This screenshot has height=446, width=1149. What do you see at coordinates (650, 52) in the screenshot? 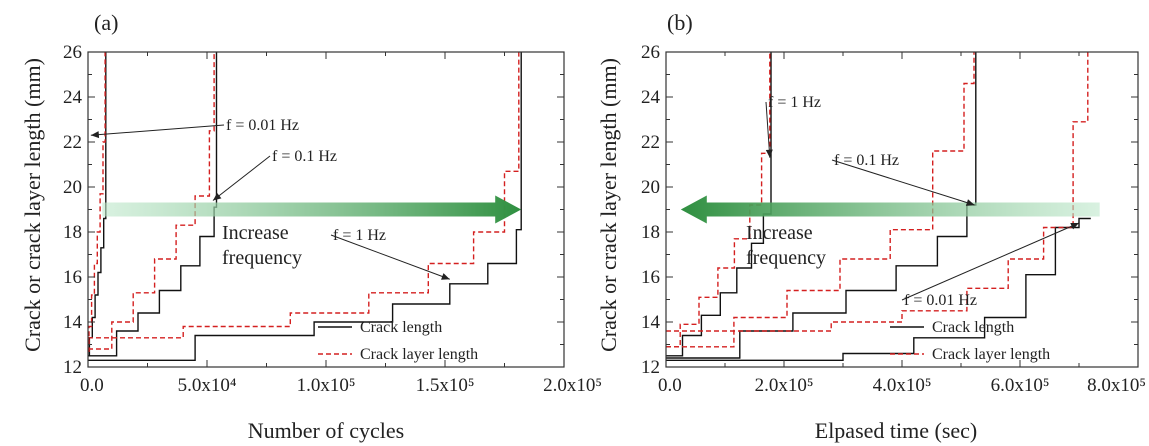
I see `y-tick-label-b: 26` at bounding box center [650, 52].